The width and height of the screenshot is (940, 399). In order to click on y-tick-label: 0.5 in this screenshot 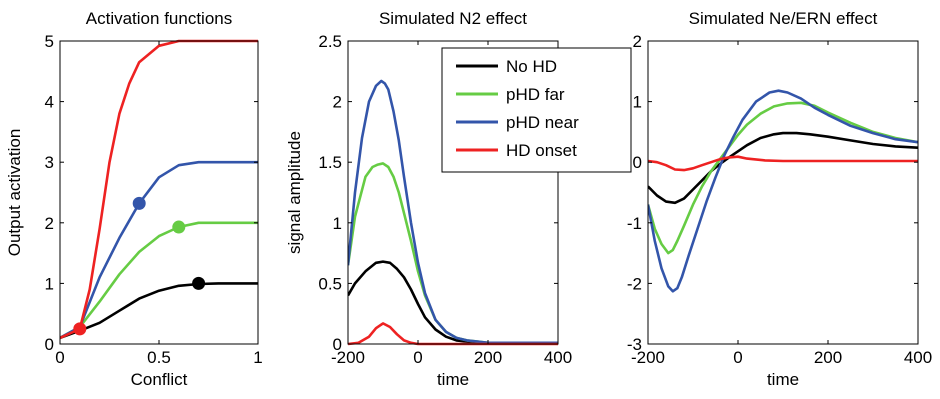, I will do `click(330, 283)`.